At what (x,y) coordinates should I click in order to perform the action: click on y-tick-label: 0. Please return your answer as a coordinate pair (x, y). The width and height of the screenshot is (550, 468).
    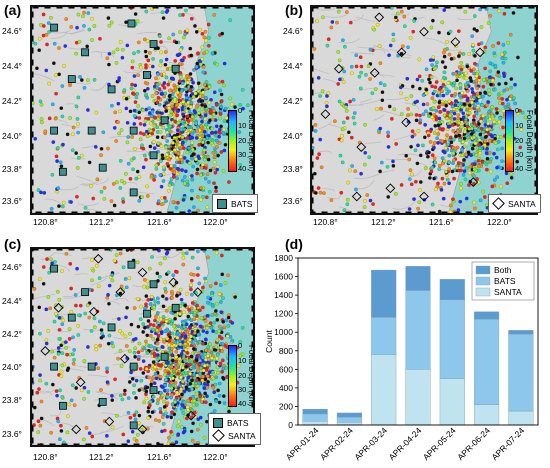
    Looking at the image, I should click on (290, 425).